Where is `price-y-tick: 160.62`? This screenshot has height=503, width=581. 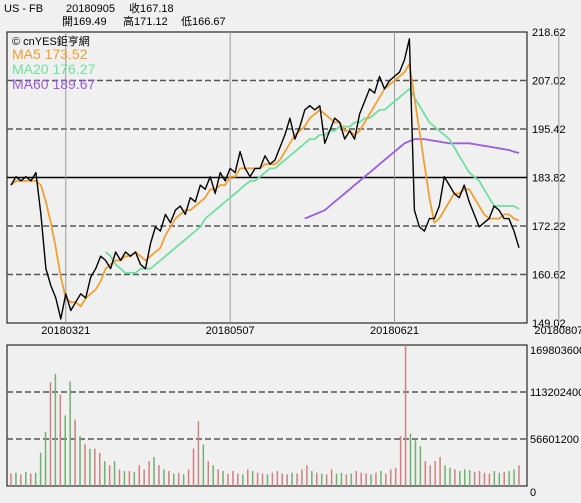
price-y-tick: 160.62 is located at coordinates (549, 276).